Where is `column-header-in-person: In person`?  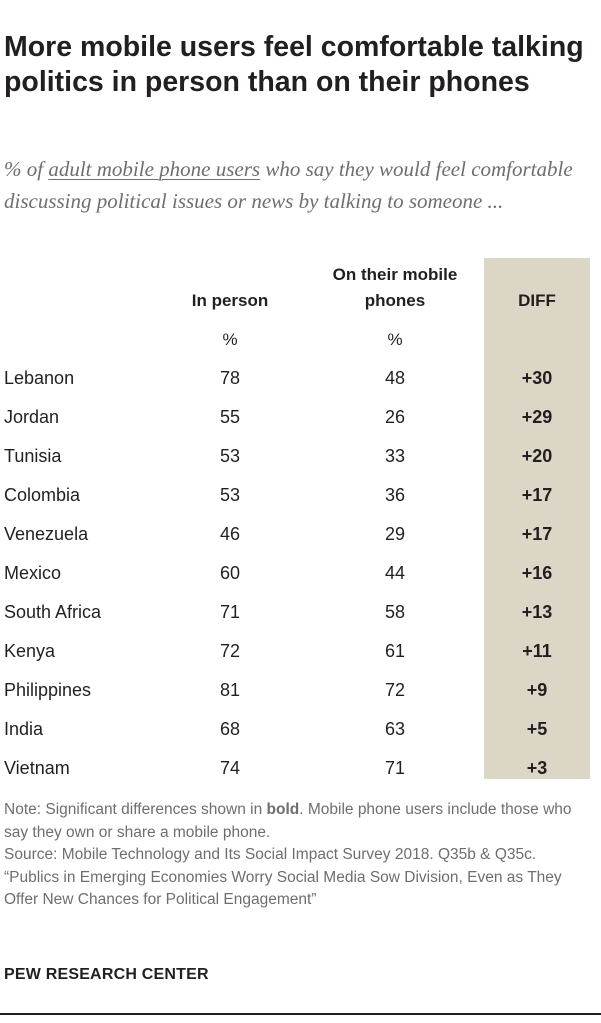
column-header-in-person: In person is located at coordinates (230, 300).